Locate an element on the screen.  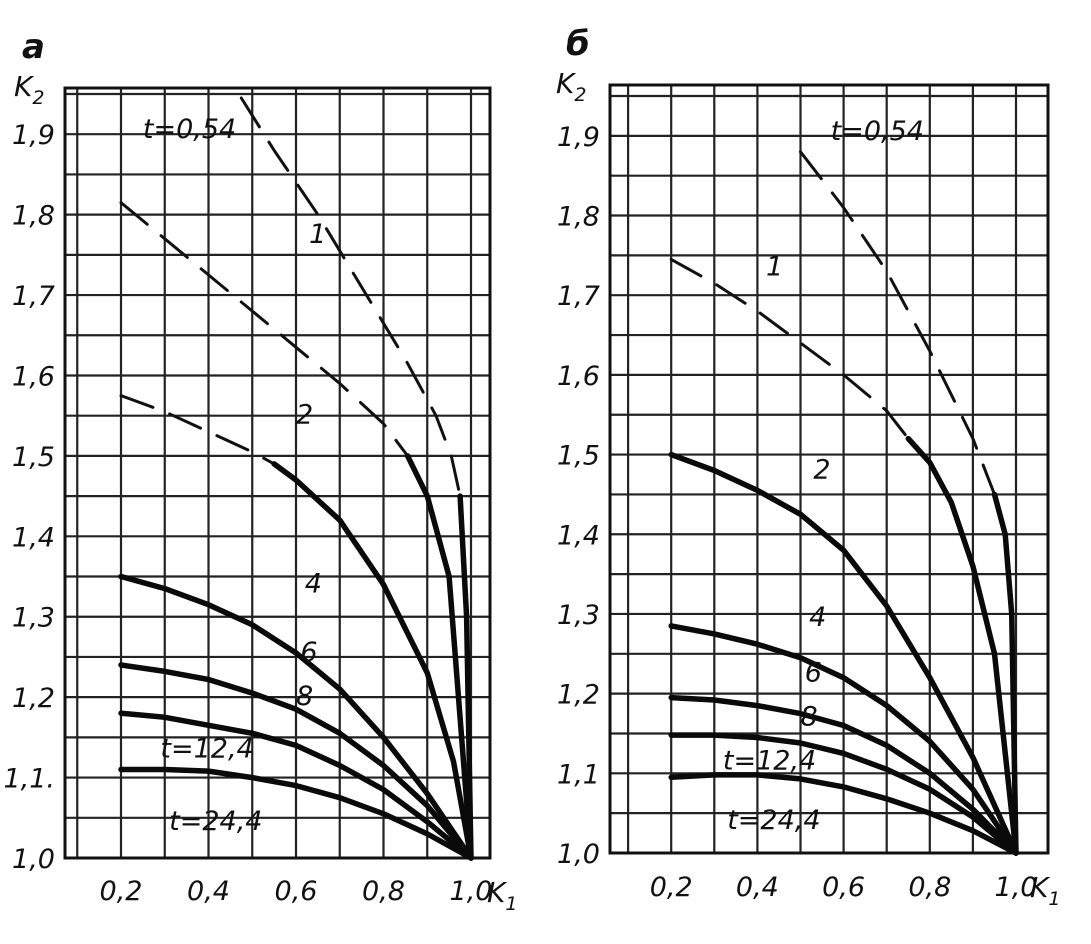
y-tick-label: 1,1. is located at coordinates (29, 779).